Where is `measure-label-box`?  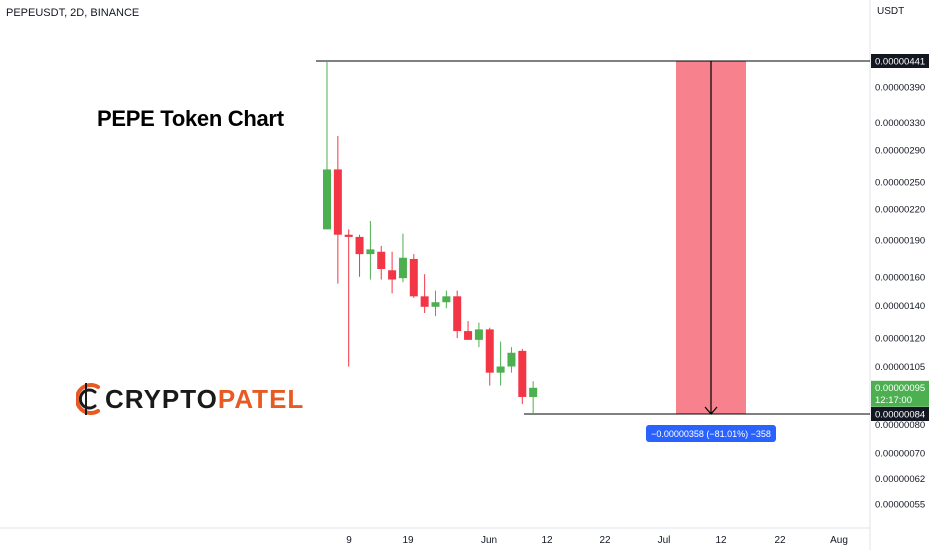 measure-label-box is located at coordinates (711, 433).